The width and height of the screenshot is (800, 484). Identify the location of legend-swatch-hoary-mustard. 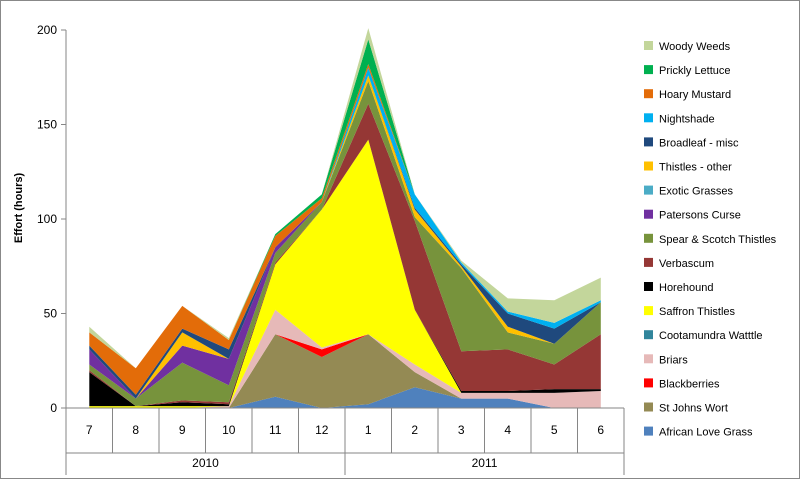
(648, 94).